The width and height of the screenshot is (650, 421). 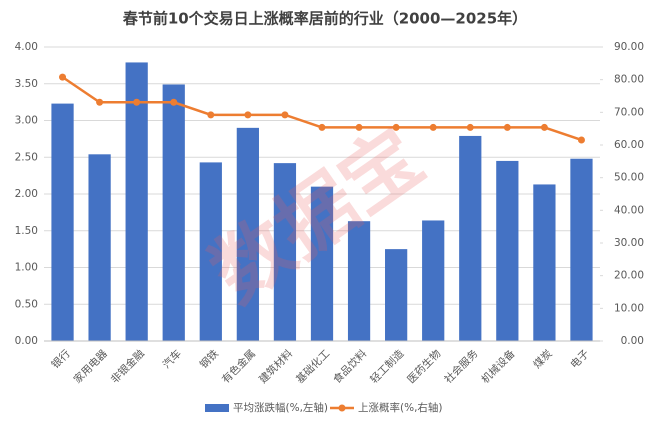 I want to click on legend-label: 平均涨跌幅(%,左轴), so click(x=280, y=407).